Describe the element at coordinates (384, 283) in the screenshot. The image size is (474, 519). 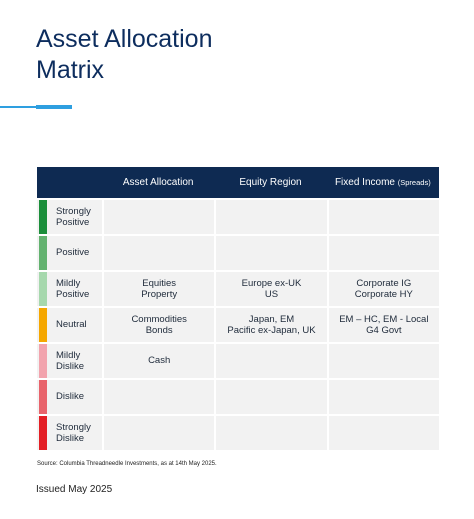
I see `cell-line: Corporate IG` at that location.